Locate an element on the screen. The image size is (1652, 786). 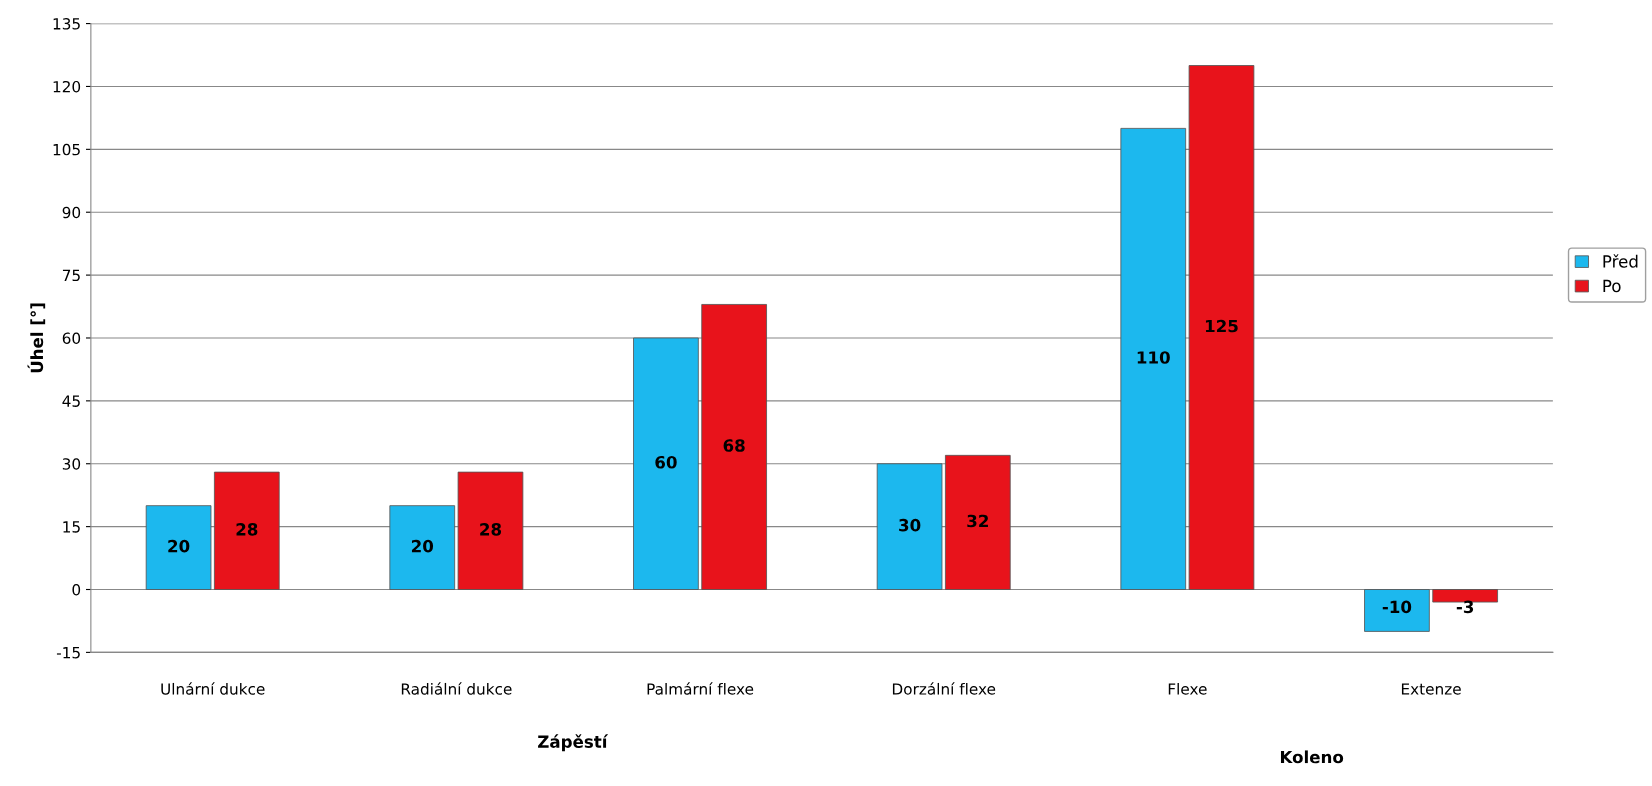
y-tick-label: 135 is located at coordinates (66, 24).